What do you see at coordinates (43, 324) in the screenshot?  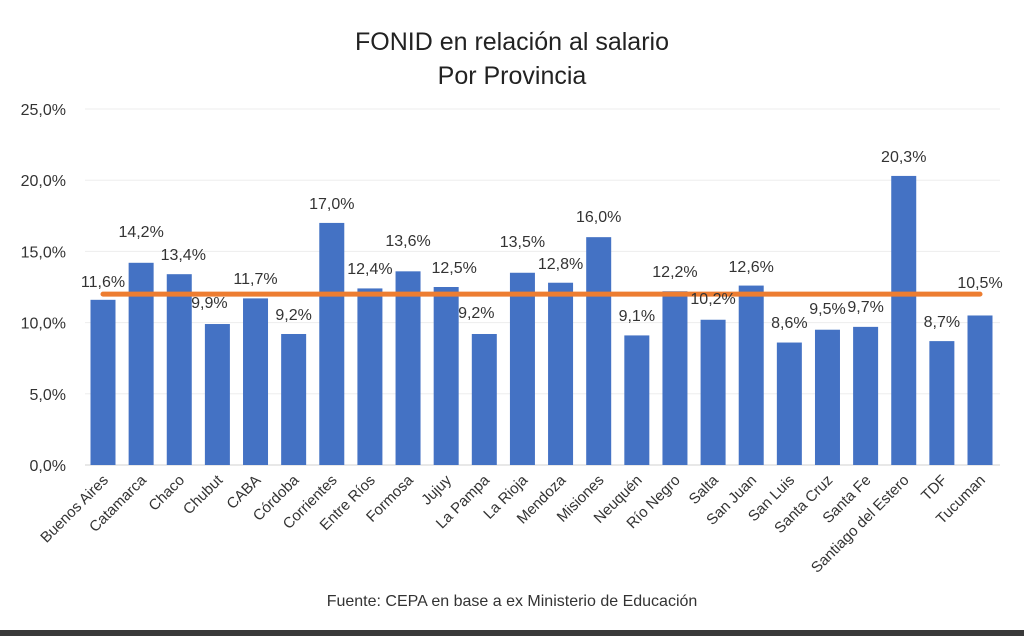 I see `y-tick-label: 10,0%` at bounding box center [43, 324].